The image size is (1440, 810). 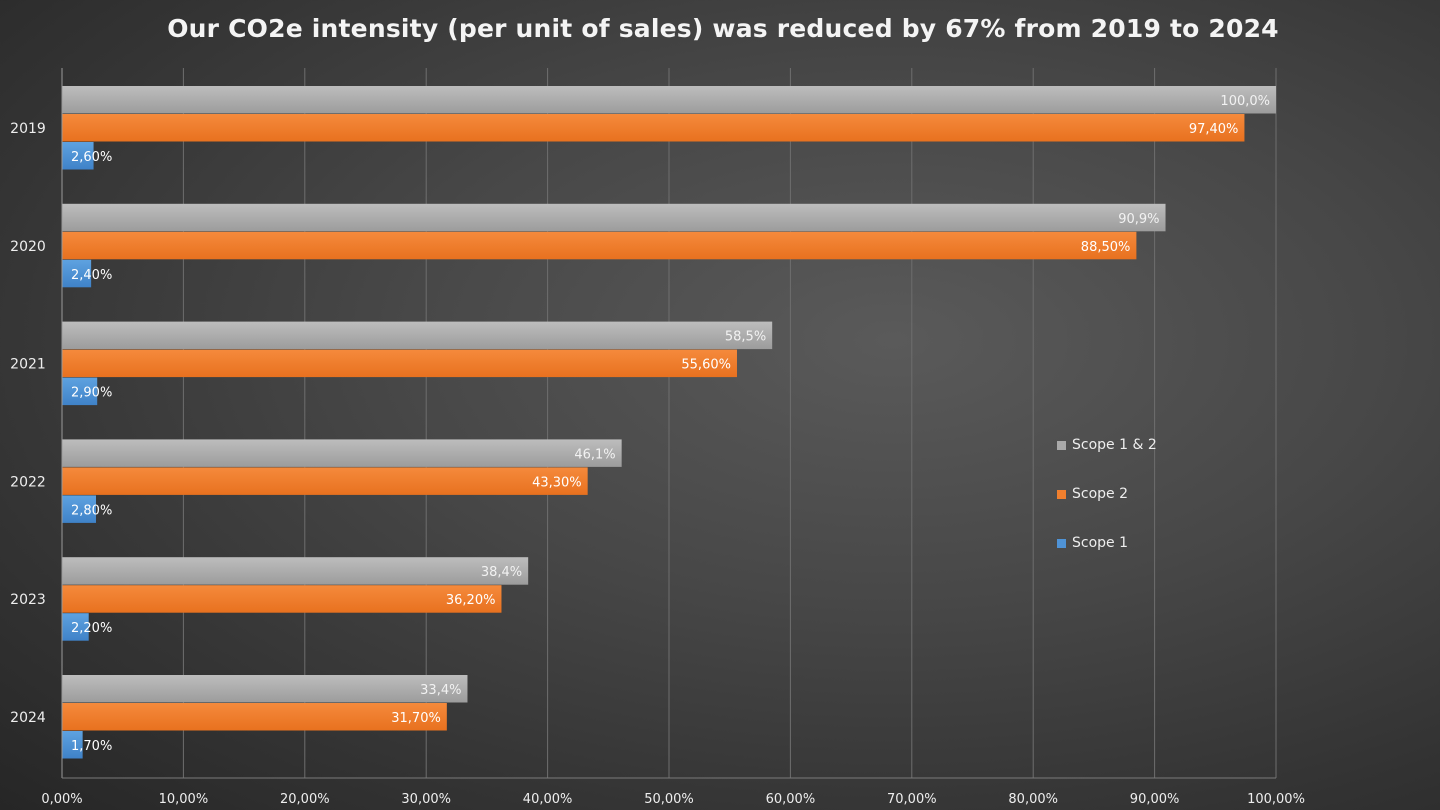 What do you see at coordinates (557, 482) in the screenshot?
I see `data-label-scope-2: 43,30%` at bounding box center [557, 482].